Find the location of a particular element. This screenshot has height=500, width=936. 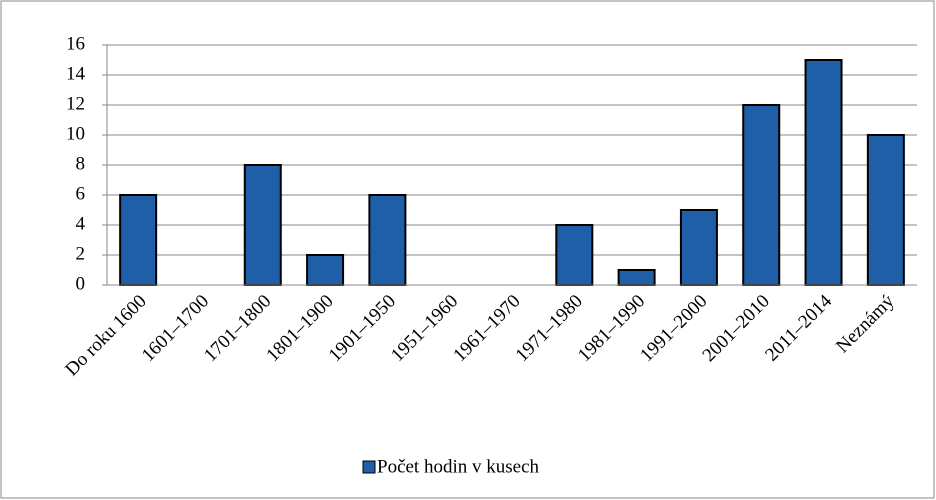

y-tick-label: 4 is located at coordinates (81, 223).